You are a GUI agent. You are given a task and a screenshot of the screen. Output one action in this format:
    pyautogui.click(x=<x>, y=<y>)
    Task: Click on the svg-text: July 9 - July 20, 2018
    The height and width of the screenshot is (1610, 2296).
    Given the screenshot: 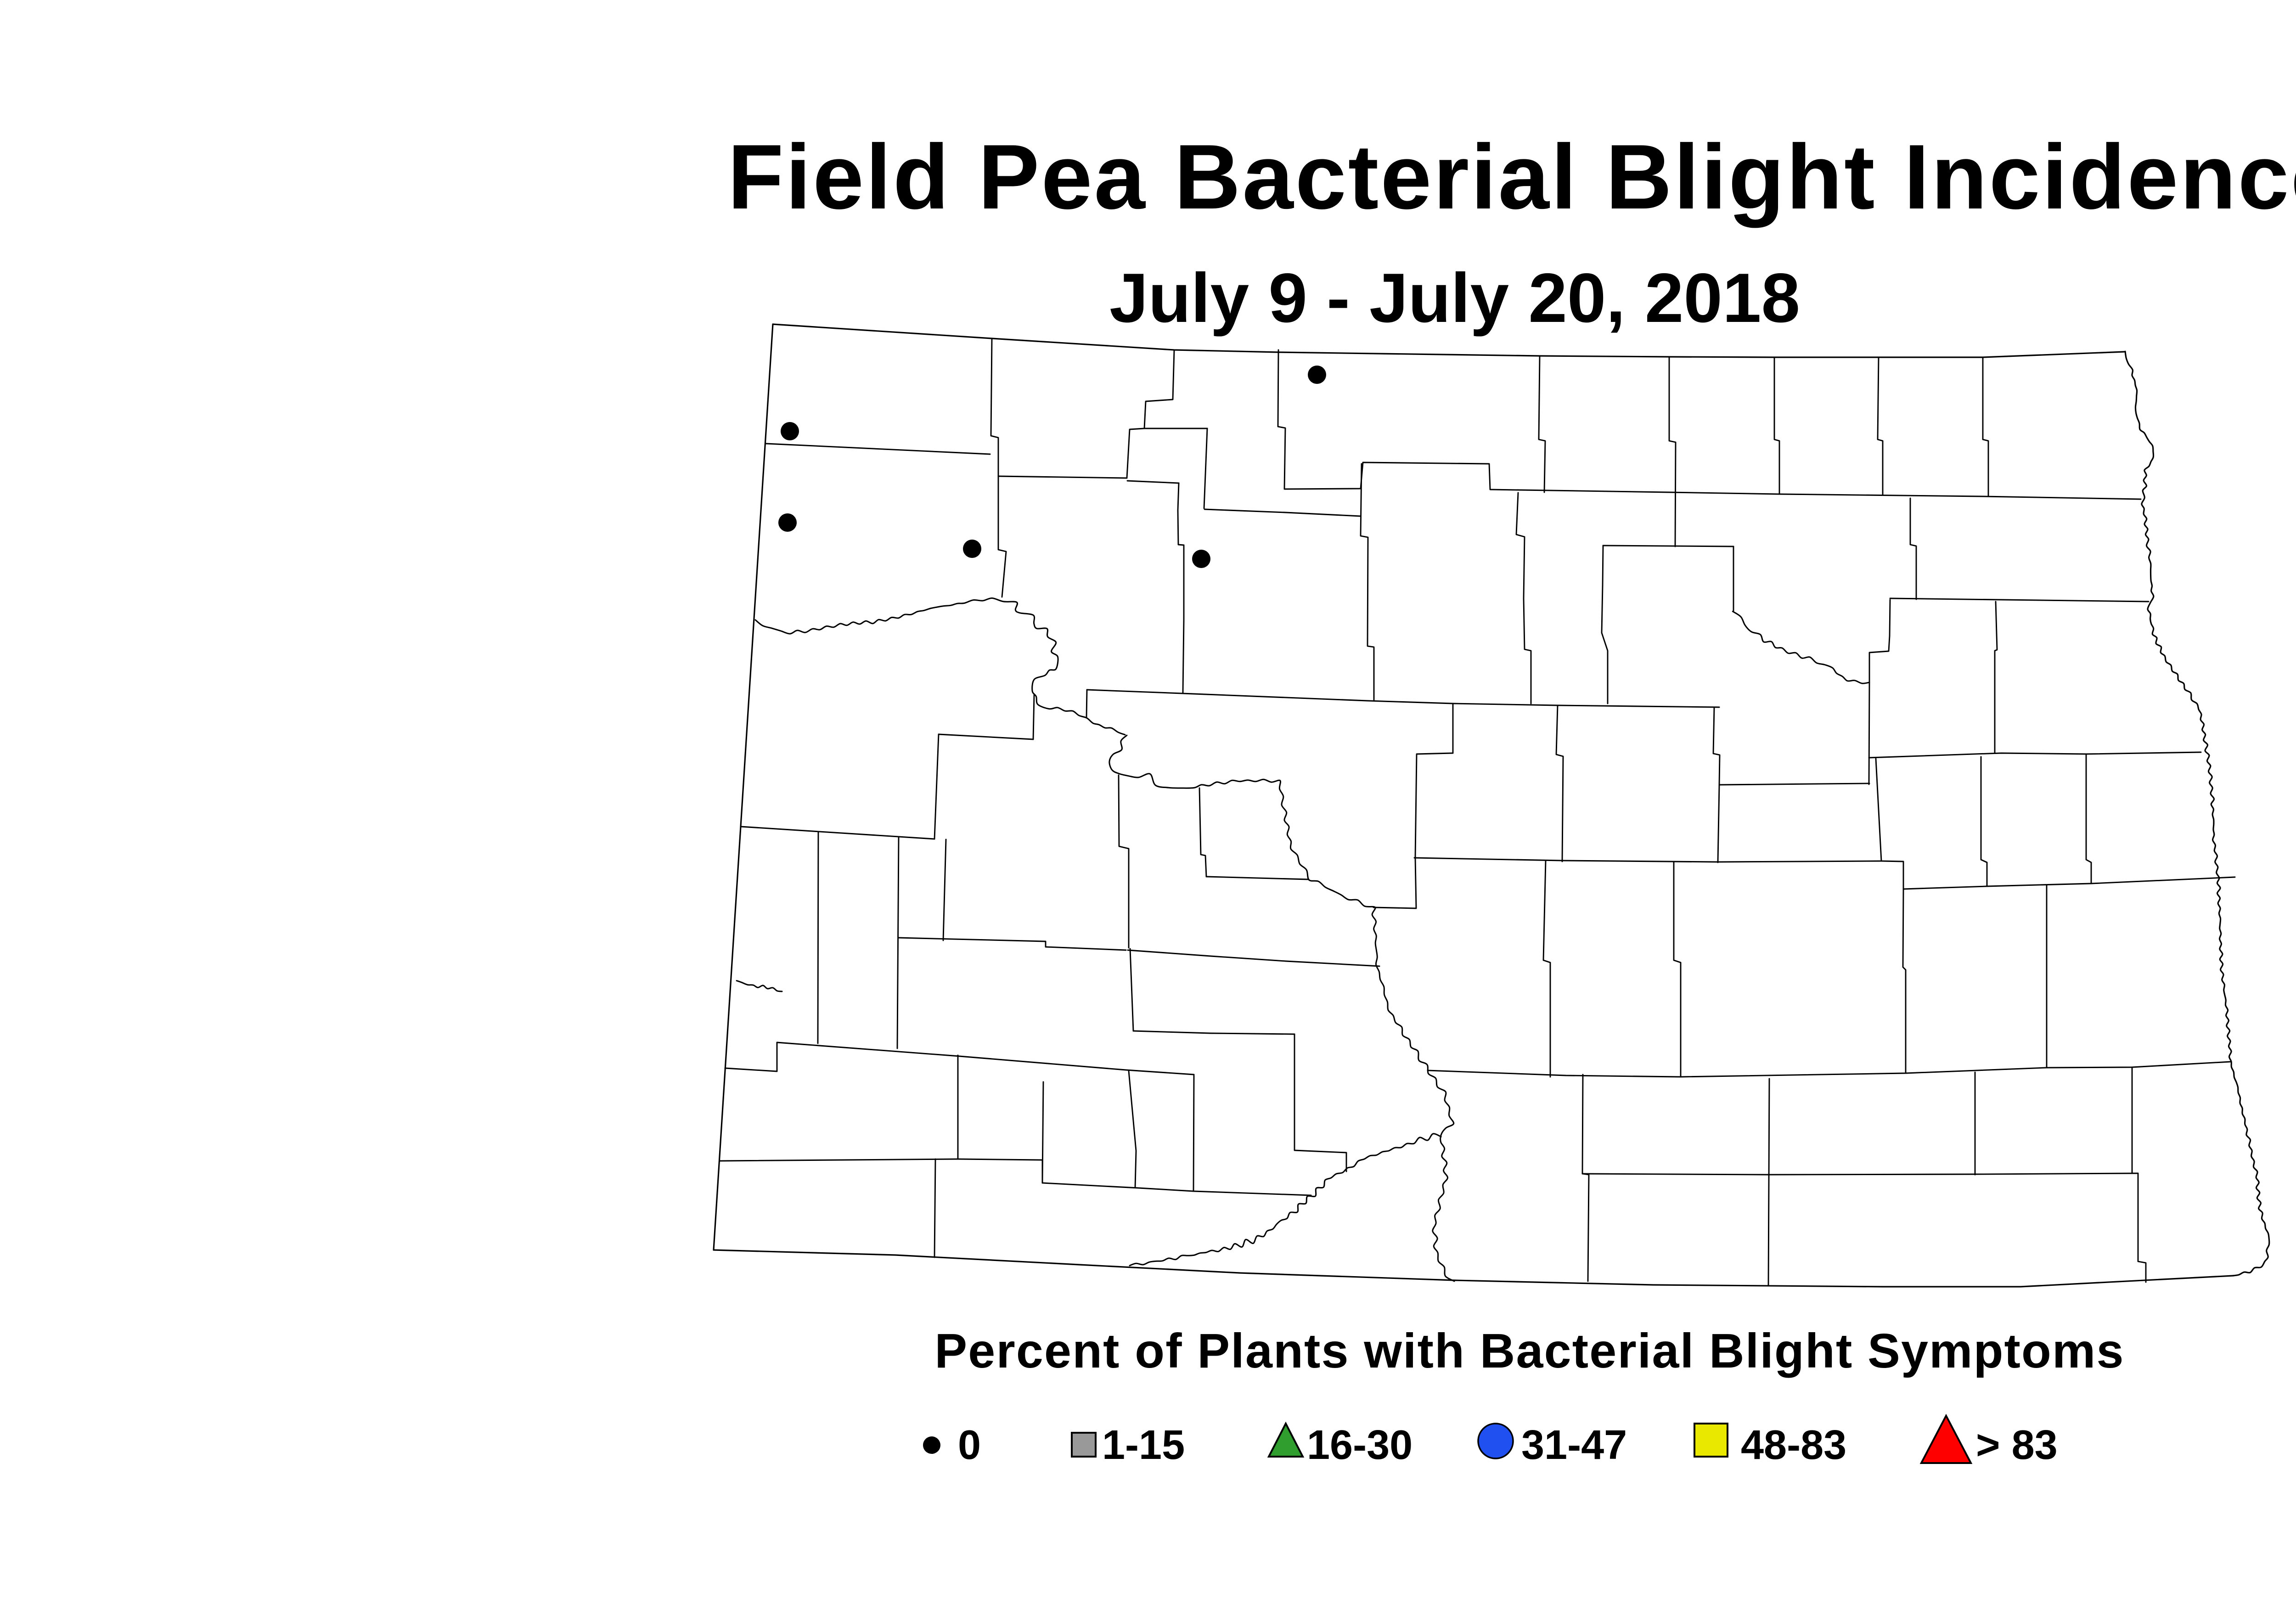 What is the action you would take?
    pyautogui.click(x=1454, y=298)
    